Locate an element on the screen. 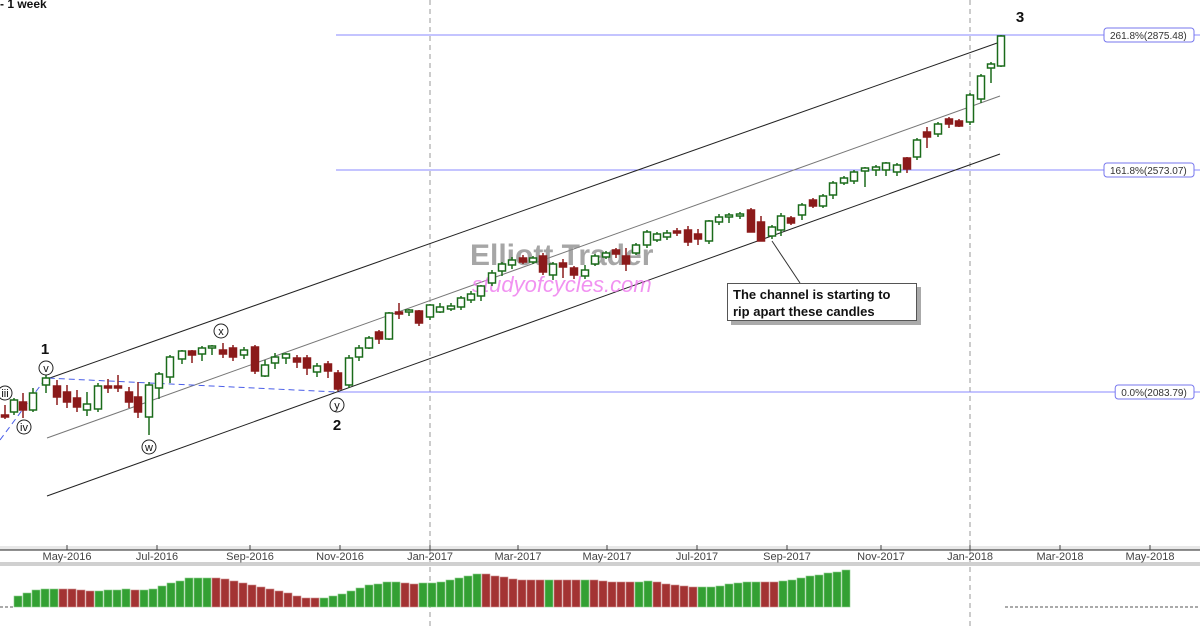 This screenshot has width=1200, height=630. x-tick-label: Sep-2016 is located at coordinates (250, 557).